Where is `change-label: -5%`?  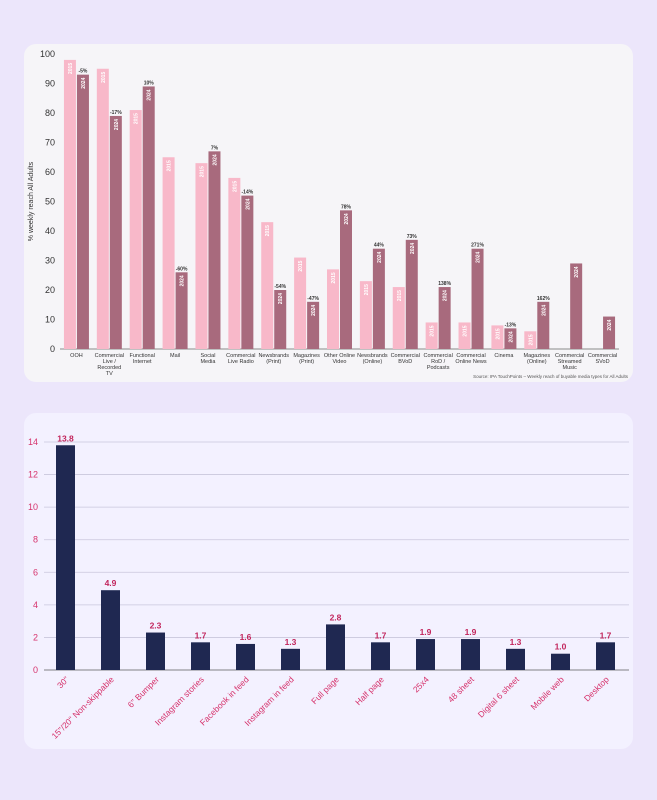 change-label: -5% is located at coordinates (82, 72).